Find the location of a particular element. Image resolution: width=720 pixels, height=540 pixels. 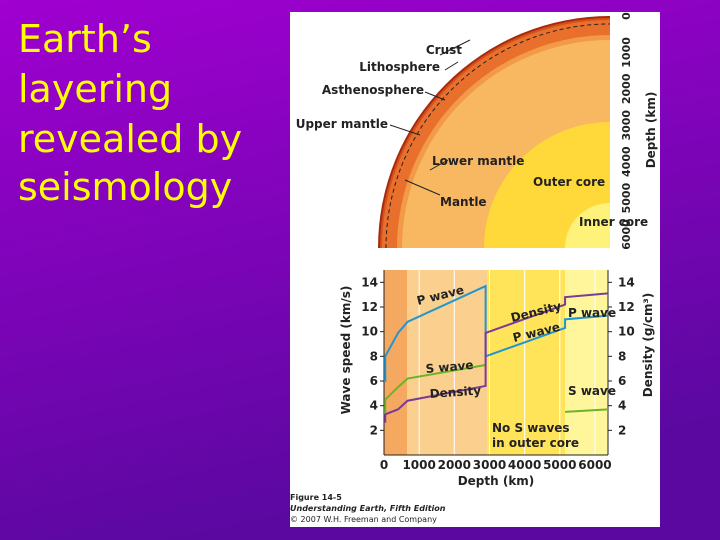

depth-tick-label: 2000 is located at coordinates (626, 88).